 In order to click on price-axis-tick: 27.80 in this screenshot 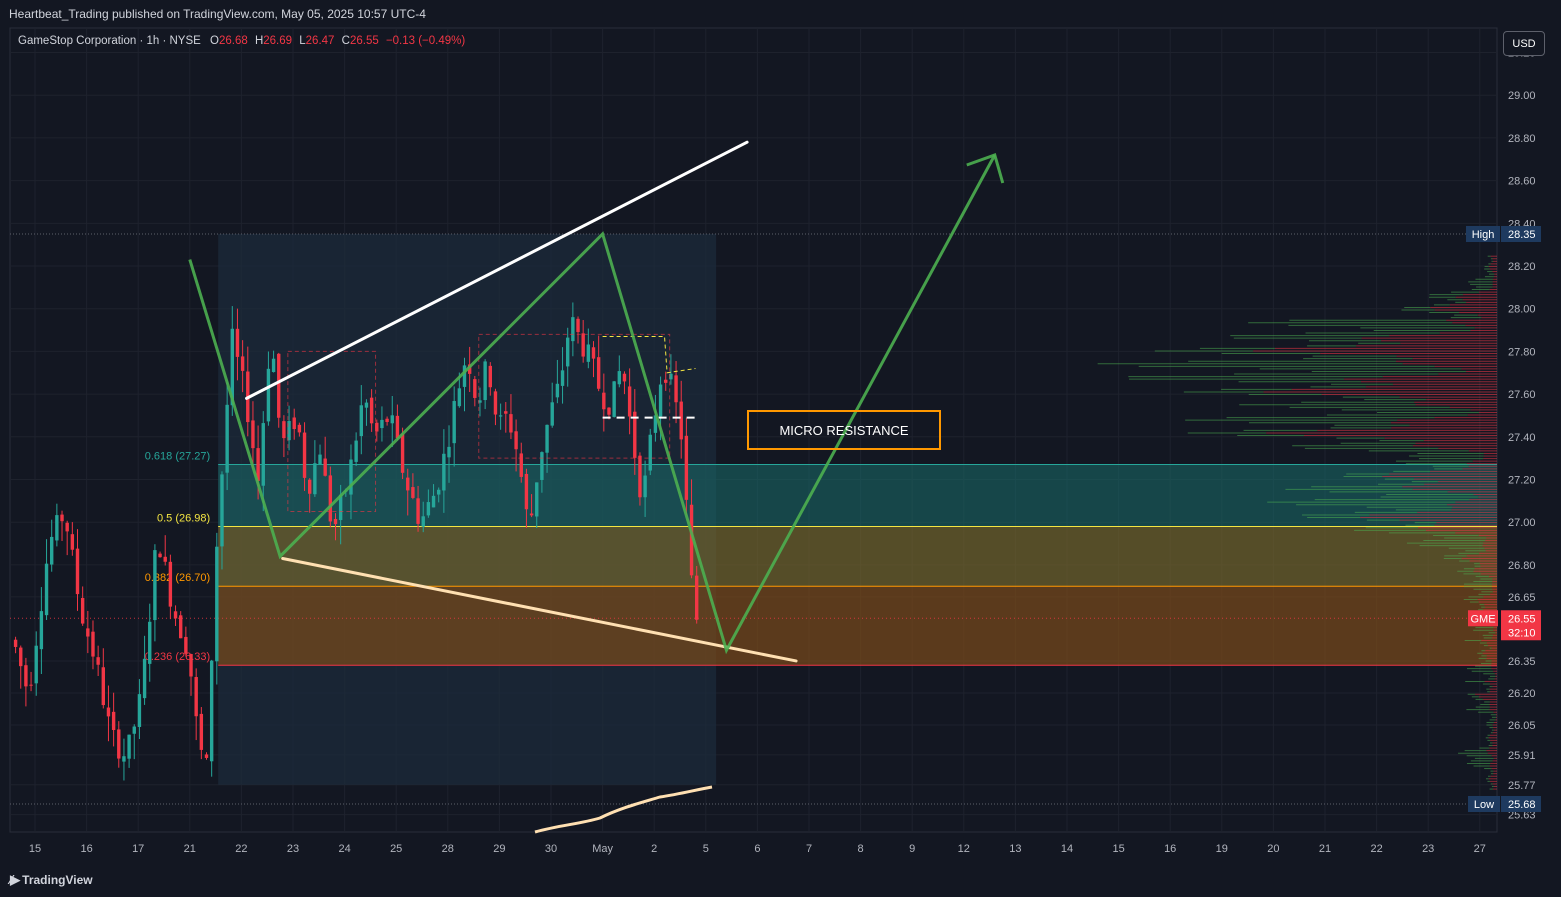, I will do `click(1522, 352)`.